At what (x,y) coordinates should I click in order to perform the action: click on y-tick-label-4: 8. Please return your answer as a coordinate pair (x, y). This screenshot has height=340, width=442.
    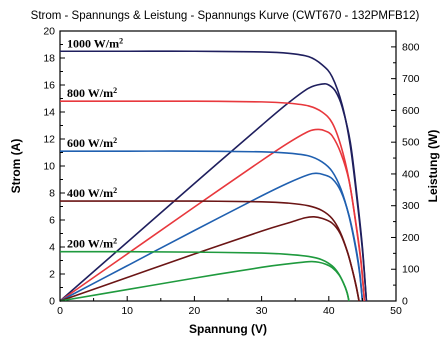
    Looking at the image, I should click on (52, 194).